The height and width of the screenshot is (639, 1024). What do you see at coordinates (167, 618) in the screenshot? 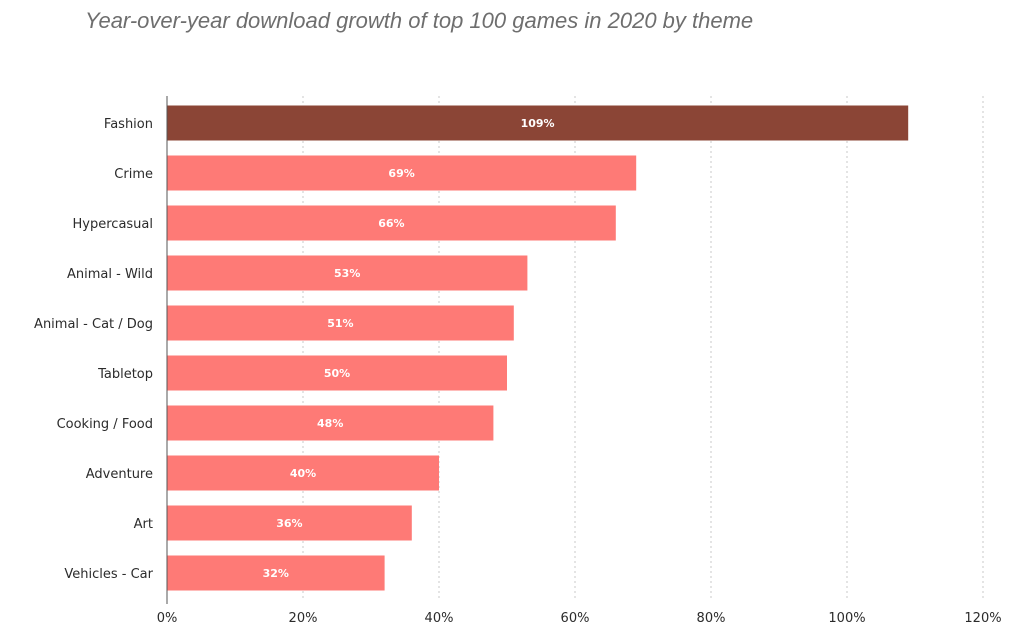
I see `x-tick-label: 0%` at bounding box center [167, 618].